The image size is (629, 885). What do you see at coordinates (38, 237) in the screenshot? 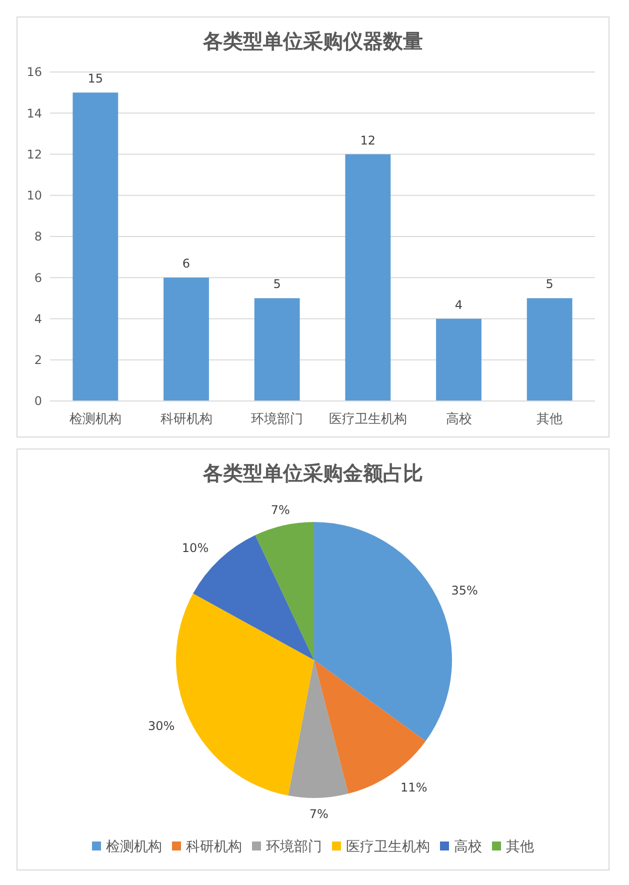
I see `y-tick-label: 8` at bounding box center [38, 237].